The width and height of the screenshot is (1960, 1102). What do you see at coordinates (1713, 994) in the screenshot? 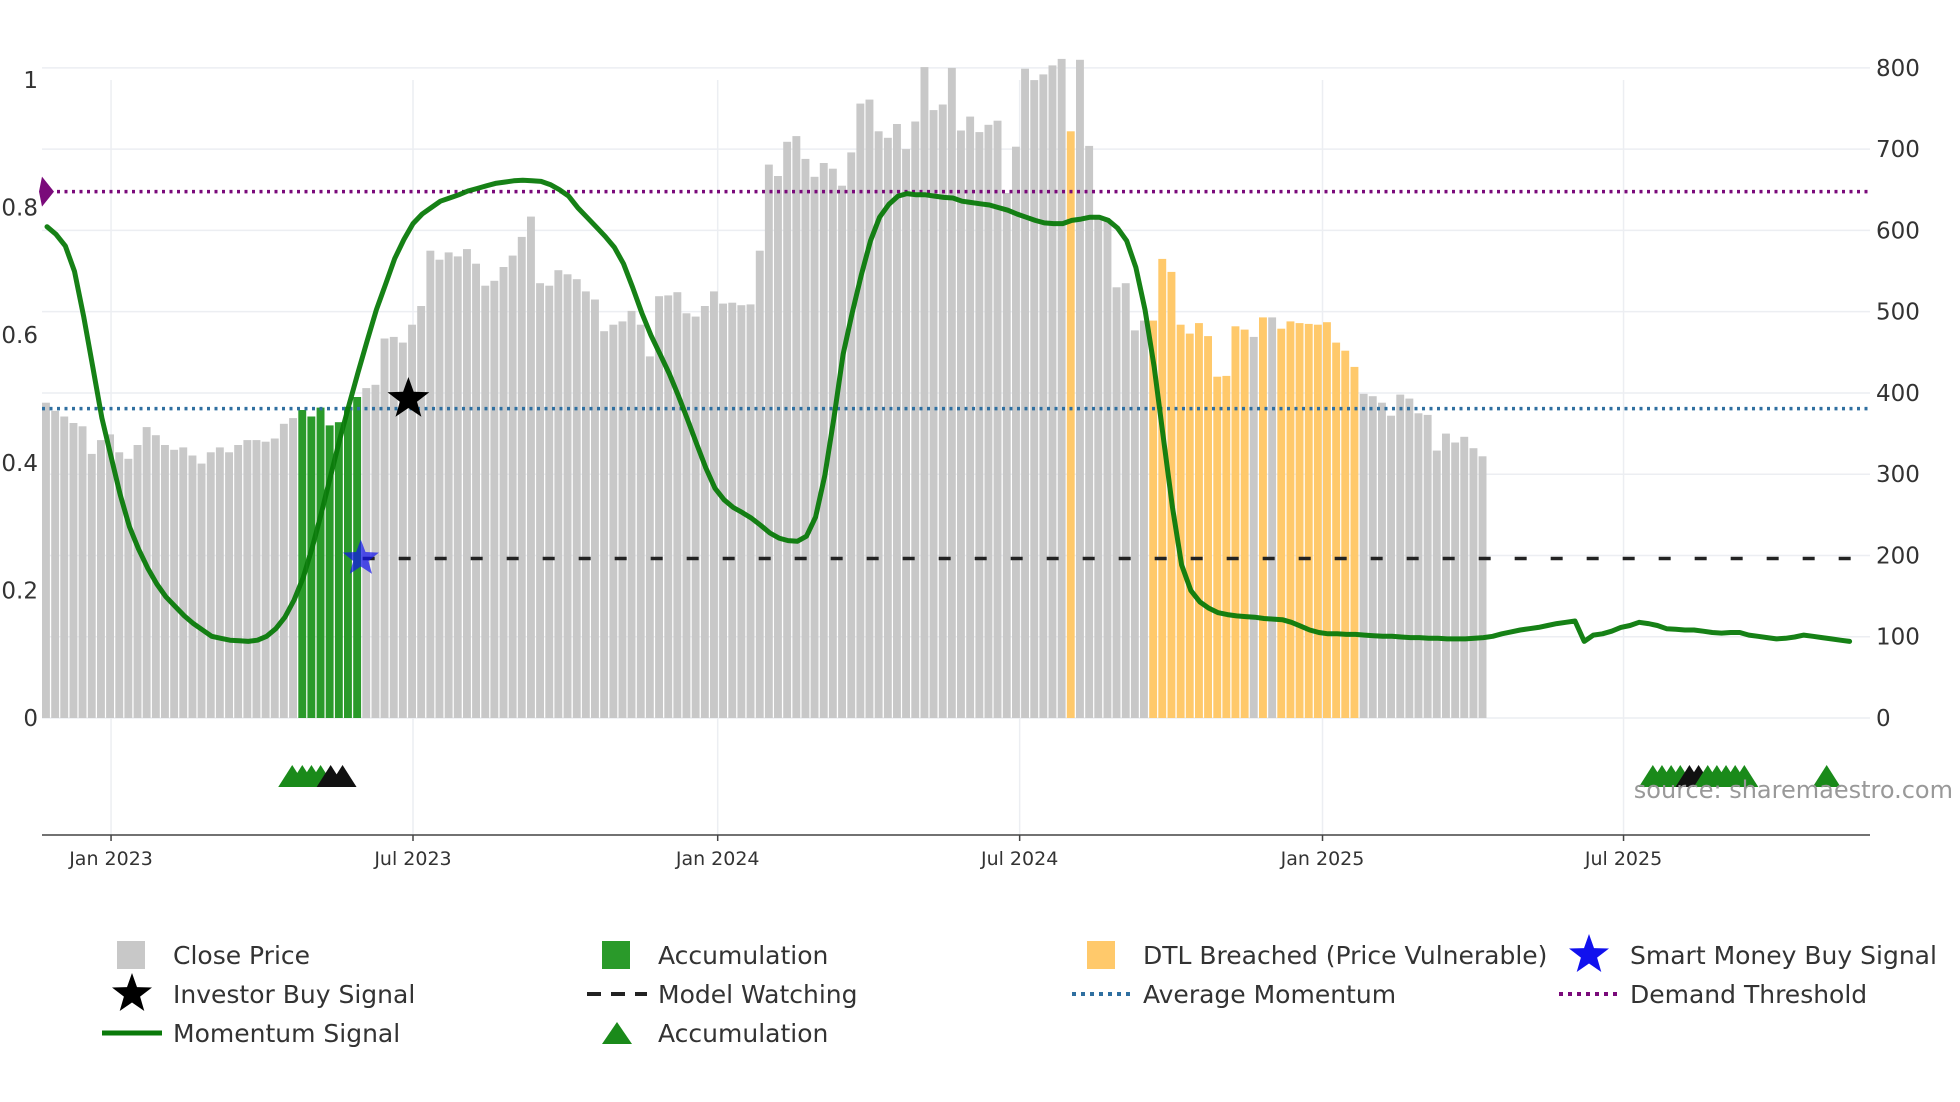
I see `legend-item-demand-threshold: Demand Threshold` at bounding box center [1713, 994].